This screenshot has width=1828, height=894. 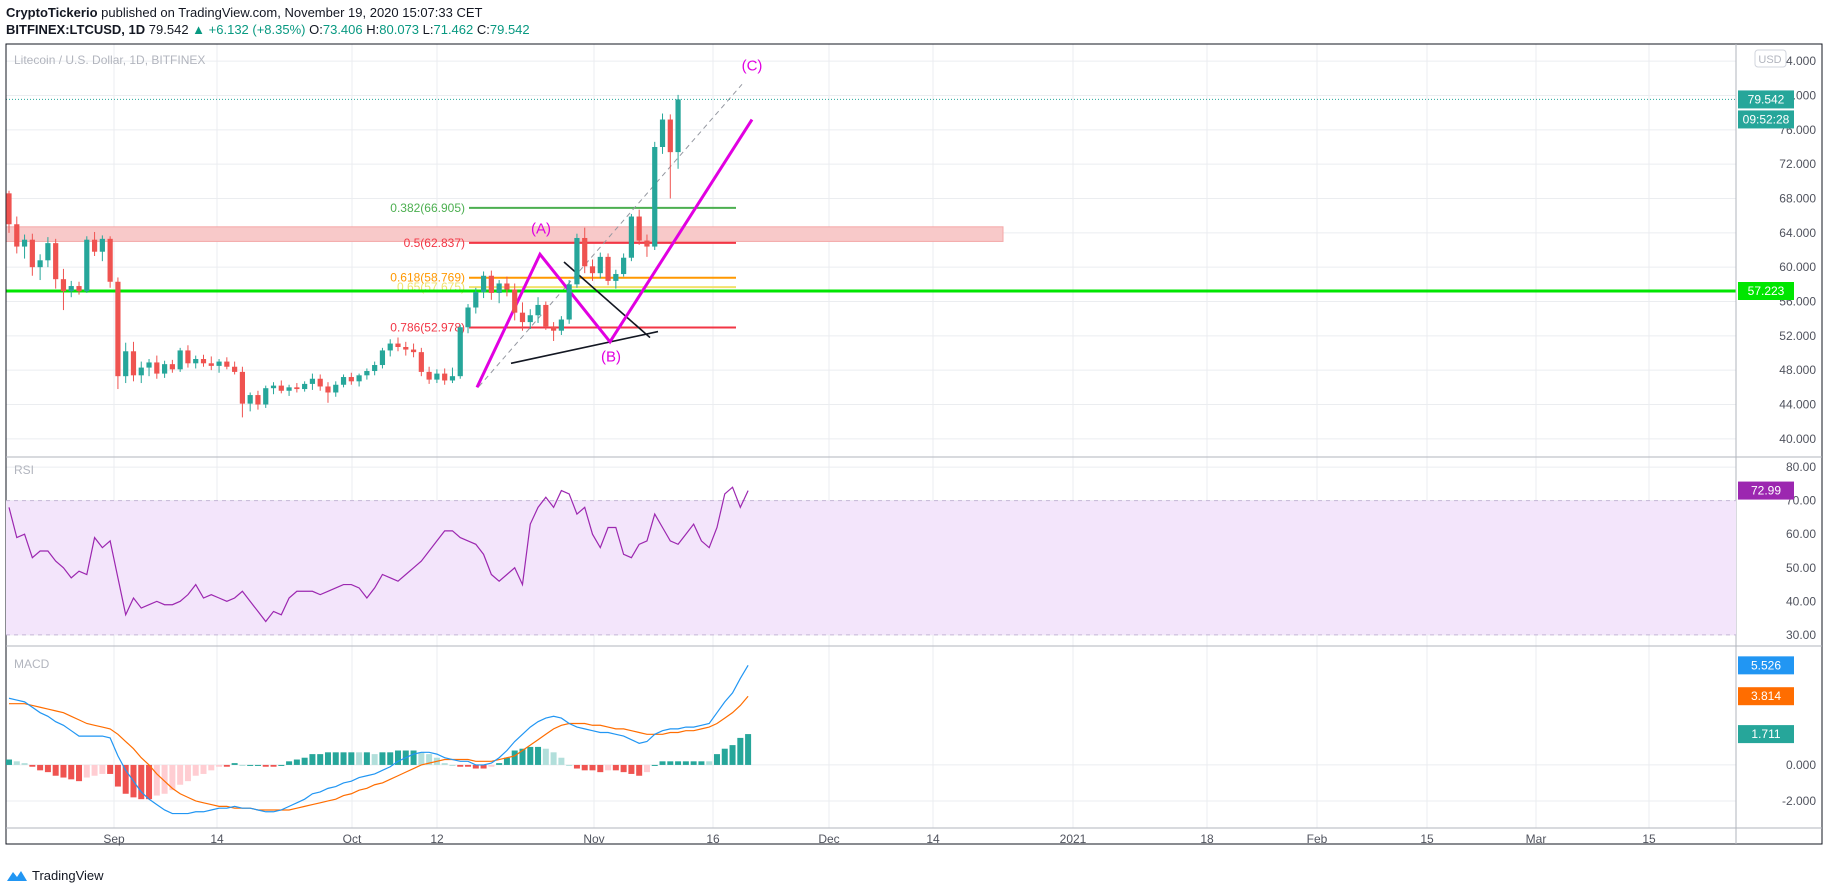 What do you see at coordinates (1766, 734) in the screenshot?
I see `histogram-value-badge` at bounding box center [1766, 734].